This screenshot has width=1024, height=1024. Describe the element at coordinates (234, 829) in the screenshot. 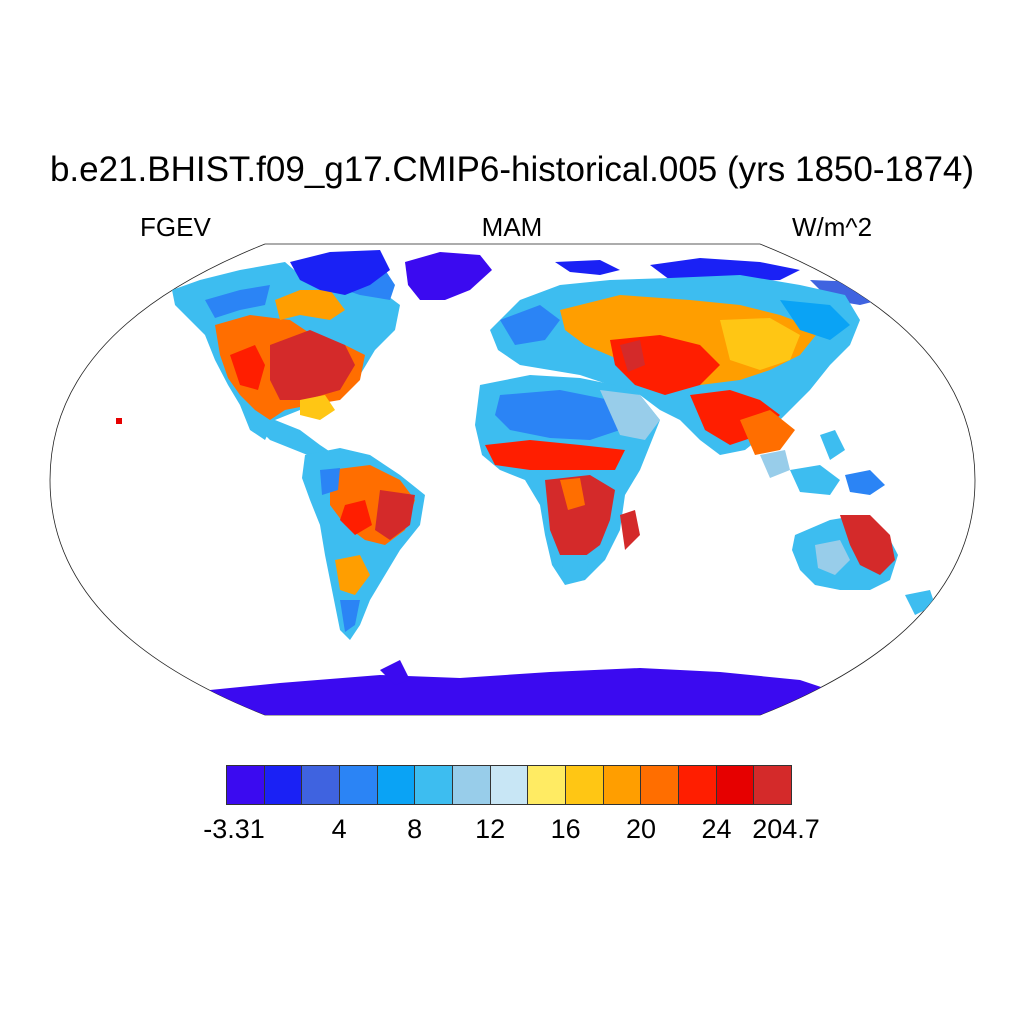

I see `colorbar-label: -3.31` at that location.